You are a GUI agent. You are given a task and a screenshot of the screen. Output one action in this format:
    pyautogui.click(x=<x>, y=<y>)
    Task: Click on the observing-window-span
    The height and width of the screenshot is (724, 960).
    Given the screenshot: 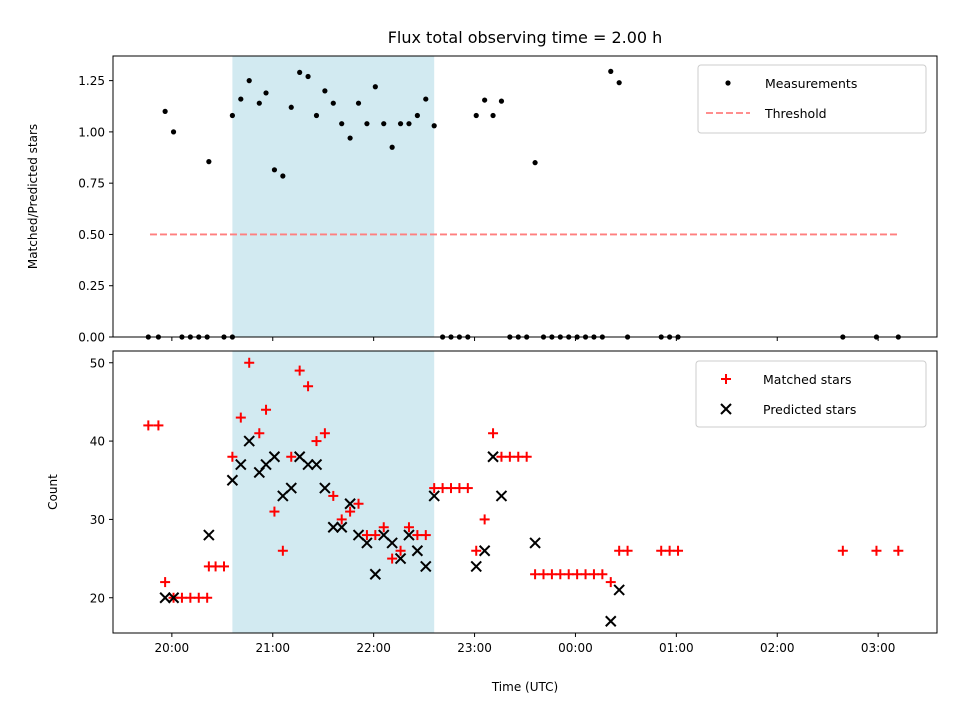 What is the action you would take?
    pyautogui.click(x=333, y=196)
    